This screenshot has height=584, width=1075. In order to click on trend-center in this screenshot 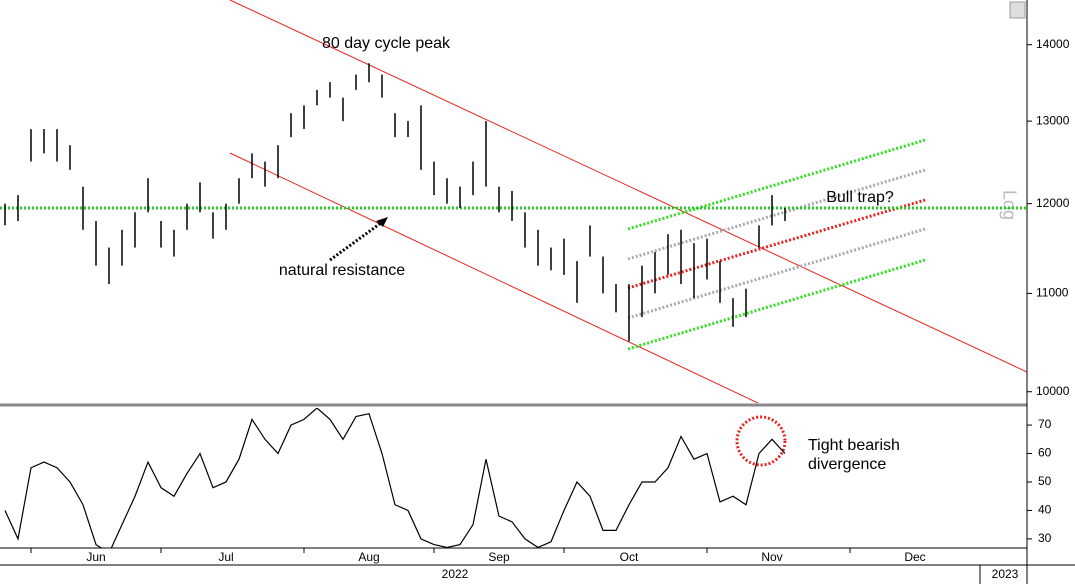, I will do `click(776, 244)`.